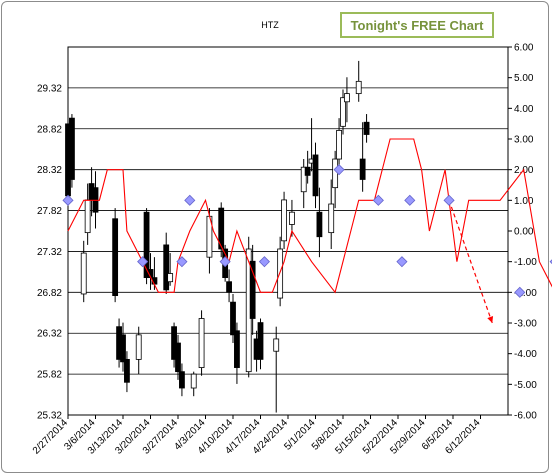 The height and width of the screenshot is (476, 552). Describe the element at coordinates (49, 129) in the screenshot. I see `left-tick-label: 28.82` at that location.